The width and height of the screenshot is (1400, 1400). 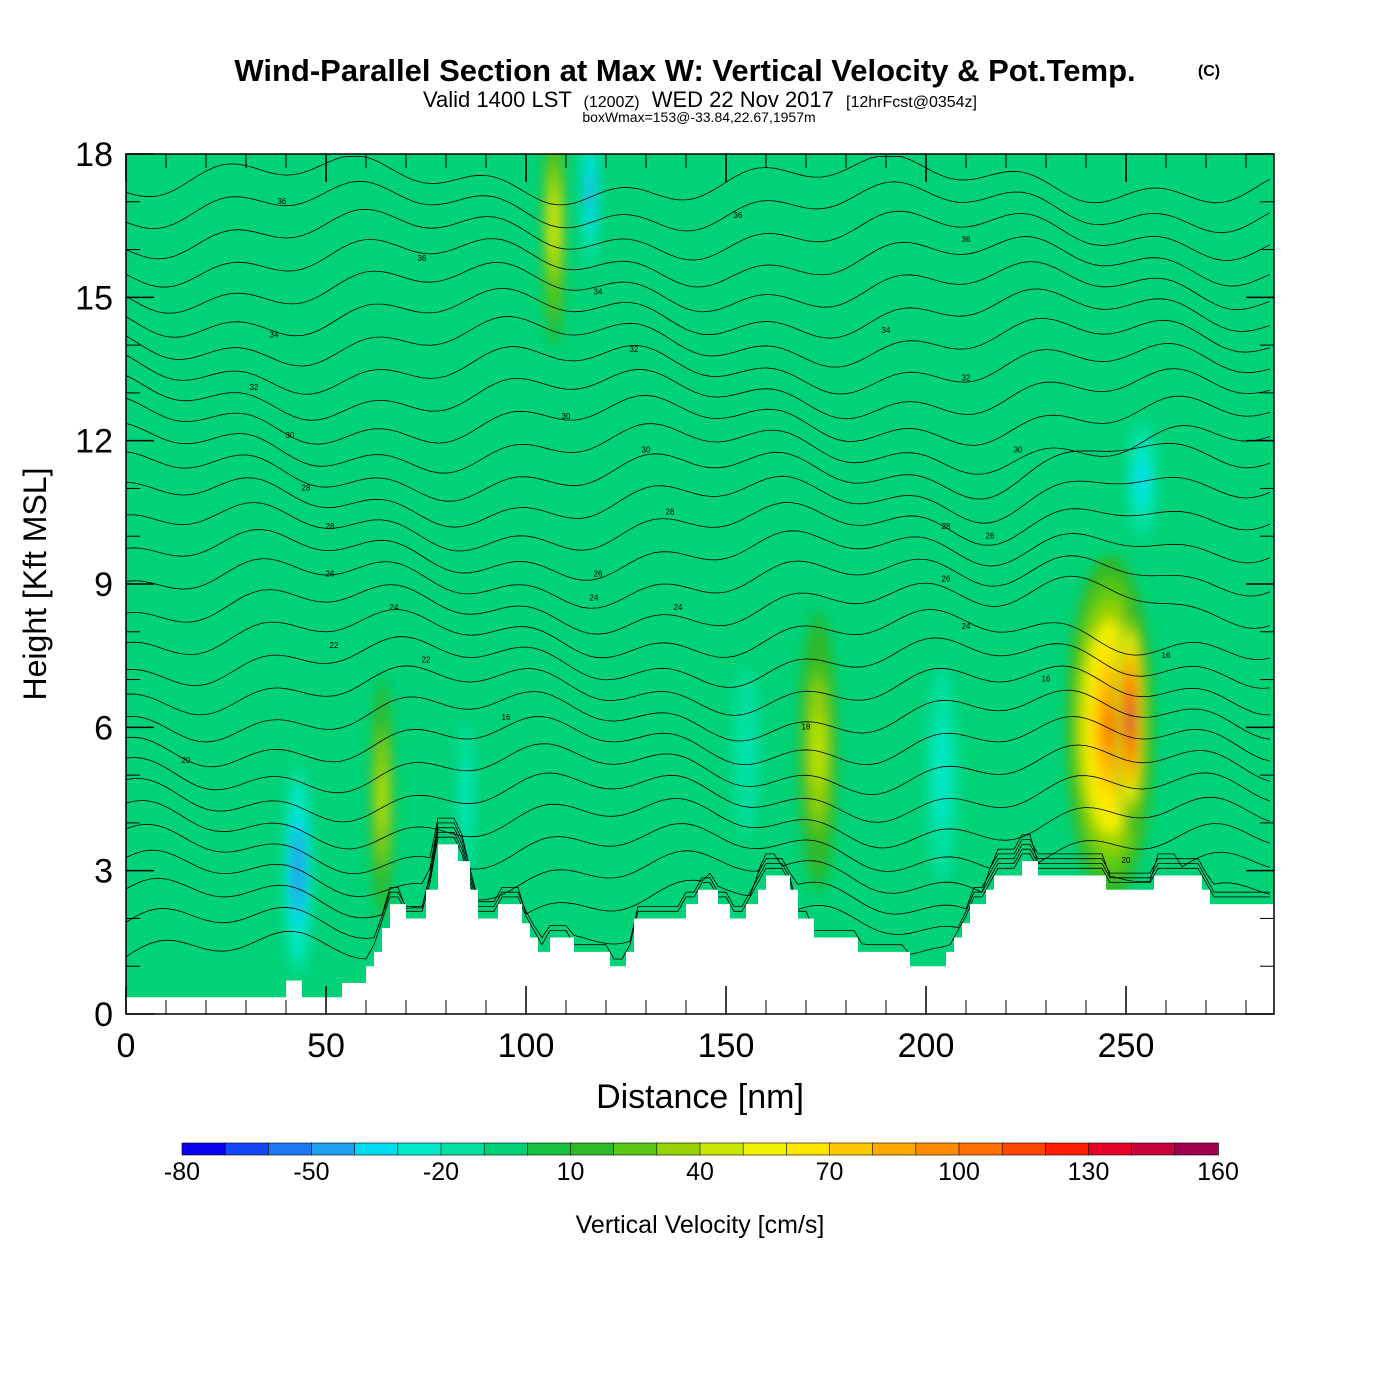 I want to click on contour-label-14: 28, so click(x=306, y=488).